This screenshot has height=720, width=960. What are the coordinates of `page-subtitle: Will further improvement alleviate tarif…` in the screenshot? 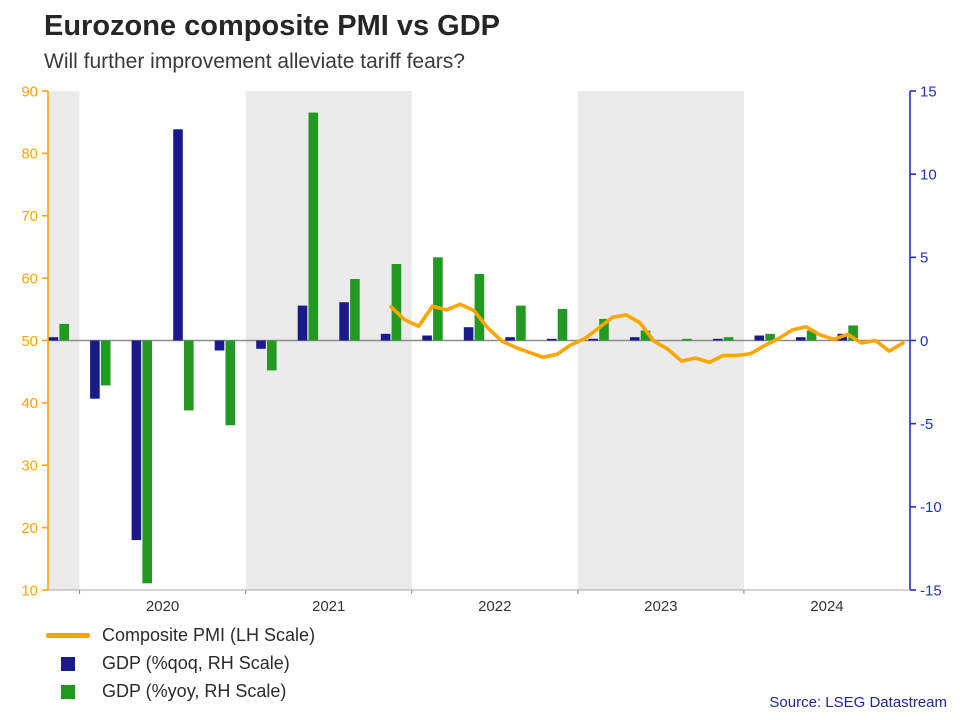 It's located at (254, 61).